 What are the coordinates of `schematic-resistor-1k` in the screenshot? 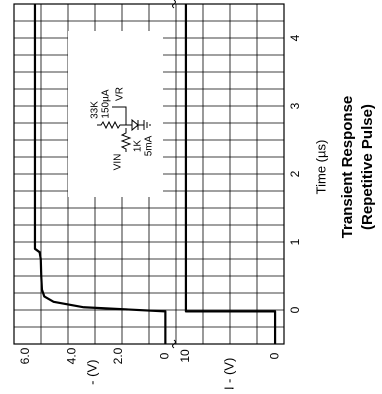 It's located at (126, 140).